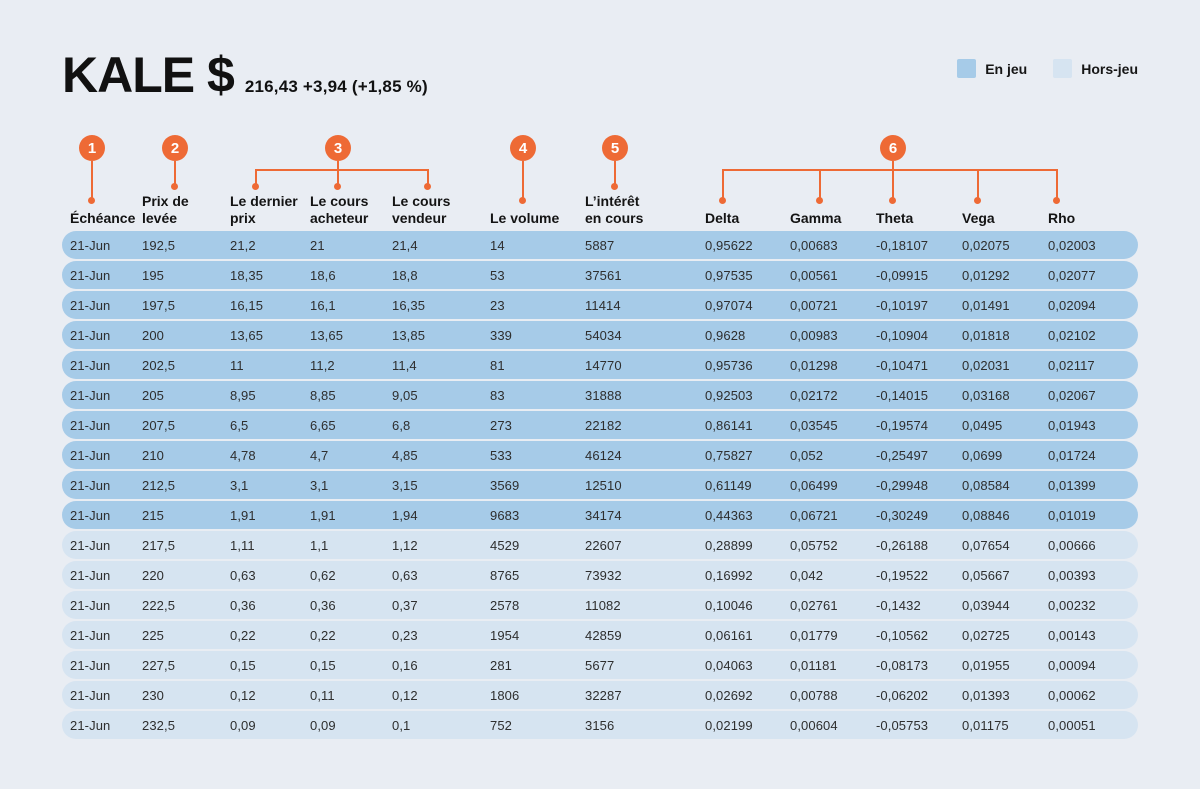 Image resolution: width=1200 pixels, height=789 pixels. I want to click on table-cell: 13,85, so click(409, 335).